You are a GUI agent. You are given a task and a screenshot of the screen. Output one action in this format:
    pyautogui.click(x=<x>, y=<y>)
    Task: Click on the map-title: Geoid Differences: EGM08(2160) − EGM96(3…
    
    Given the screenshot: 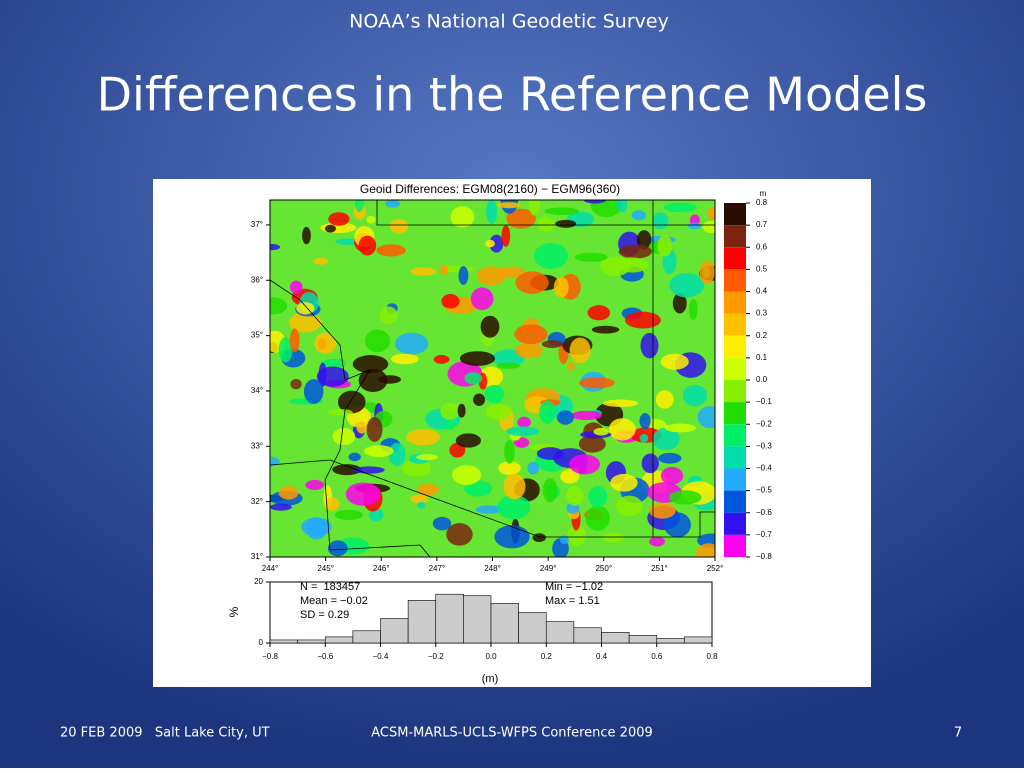 What is the action you would take?
    pyautogui.click(x=490, y=189)
    